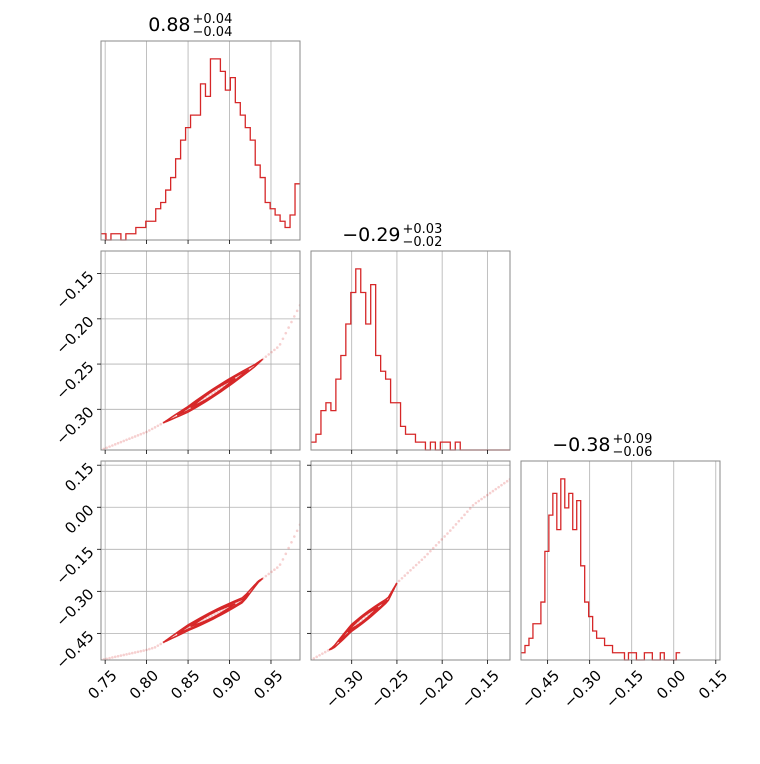 The height and width of the screenshot is (764, 760). What do you see at coordinates (185, 684) in the screenshot?
I see `xticklabel-0-2: 0.85` at bounding box center [185, 684].